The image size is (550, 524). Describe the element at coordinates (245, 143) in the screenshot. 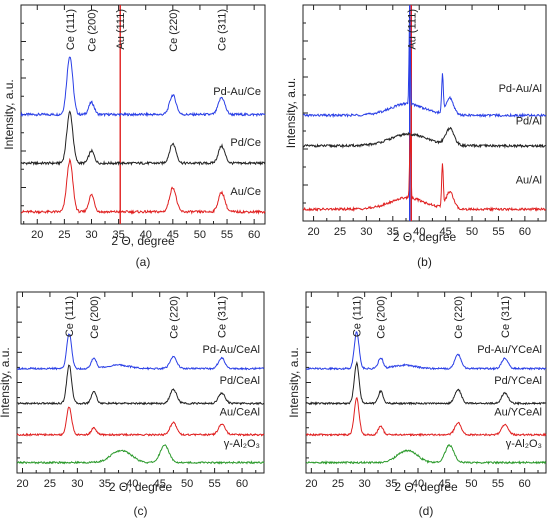

I see `series-label-pd-ce: Pd/Ce` at that location.